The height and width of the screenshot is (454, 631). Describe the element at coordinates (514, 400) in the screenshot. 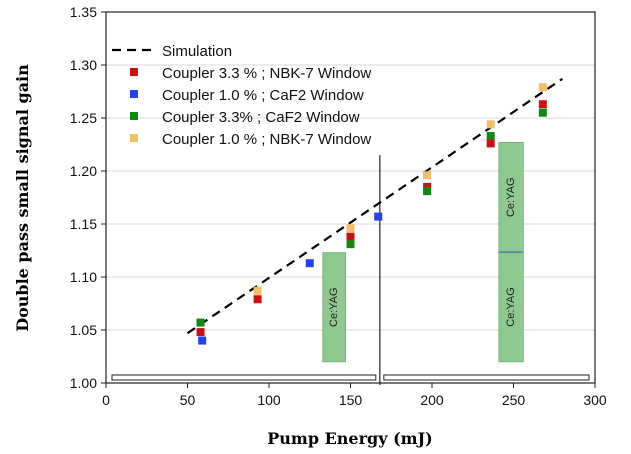

I see `x-tick-label: 250` at that location.